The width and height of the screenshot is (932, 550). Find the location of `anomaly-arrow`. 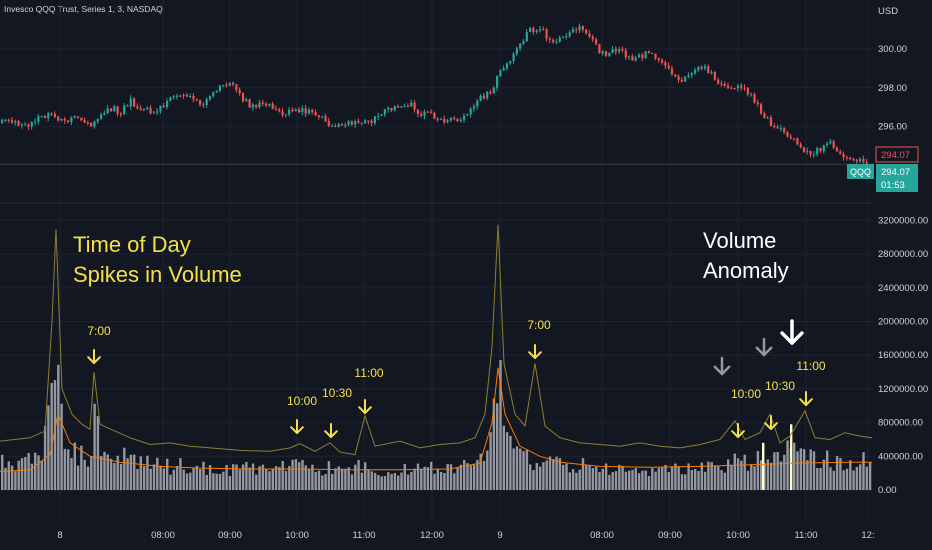

anomaly-arrow is located at coordinates (722, 366).